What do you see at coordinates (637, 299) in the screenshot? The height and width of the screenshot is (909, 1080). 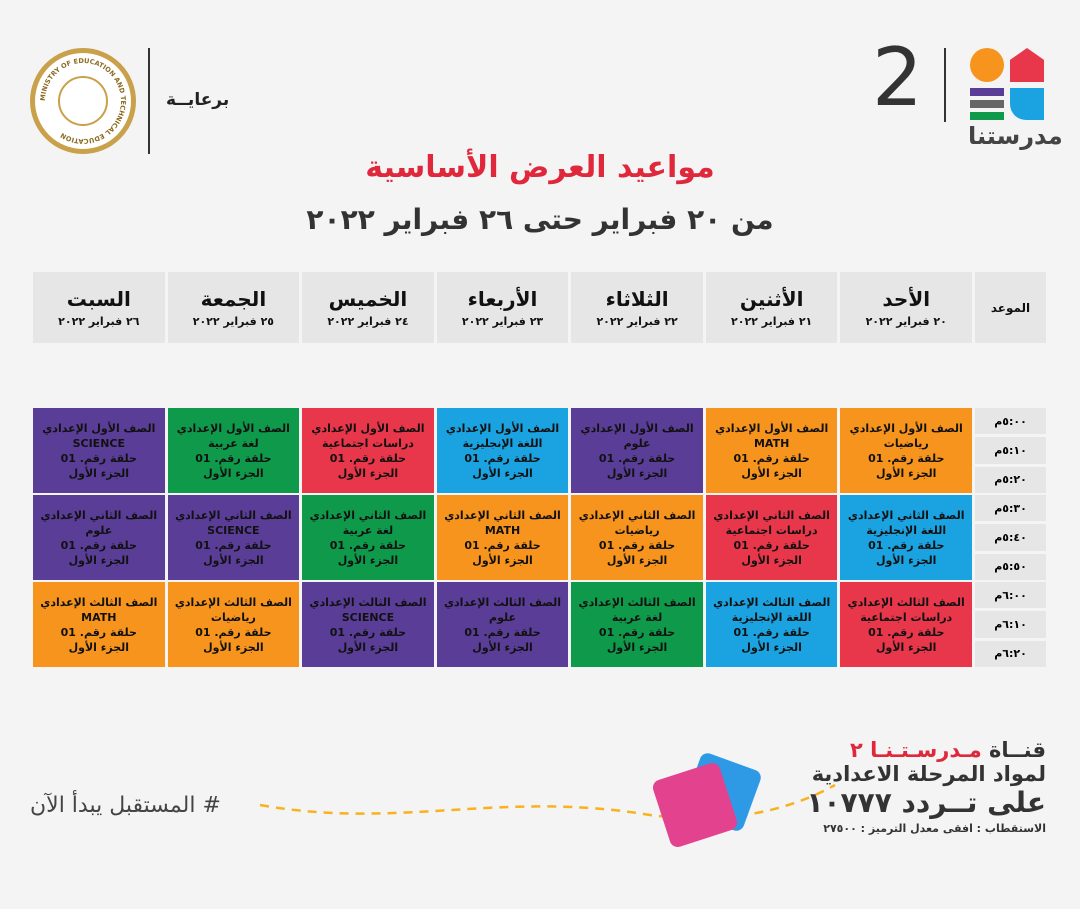 I see `day-name: الثلاثاء` at bounding box center [637, 299].